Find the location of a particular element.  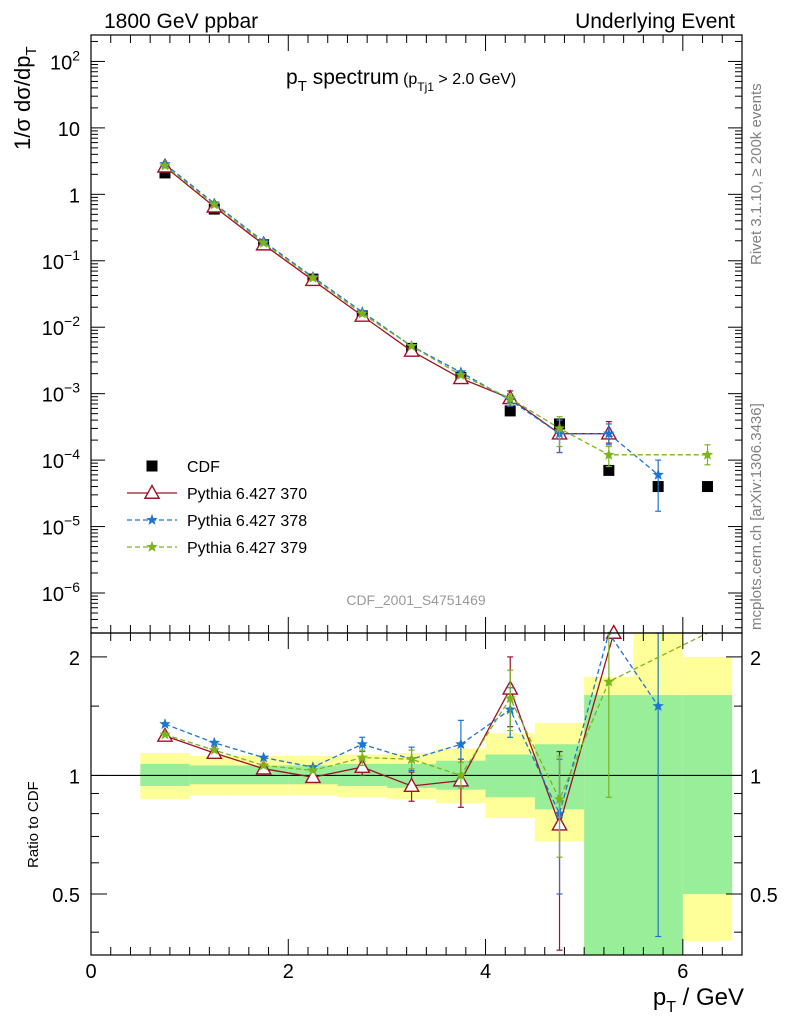

main-ytick-label-exp-8: −6 is located at coordinates (72, 587).